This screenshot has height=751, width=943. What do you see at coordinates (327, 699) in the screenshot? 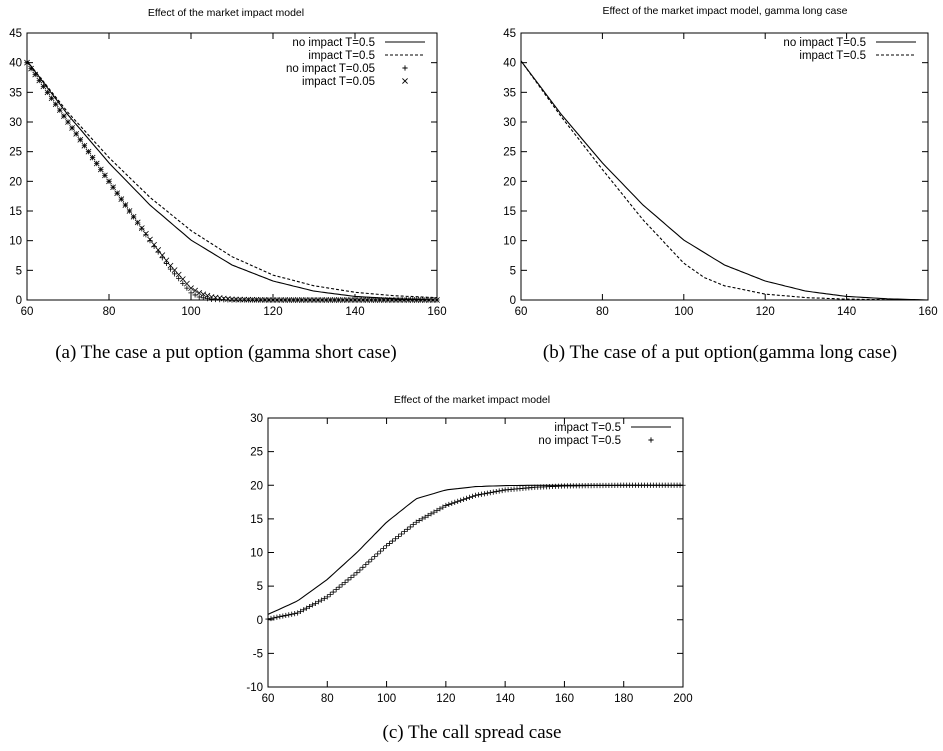
I see `chart-c-xtick-label: 80` at bounding box center [327, 699].